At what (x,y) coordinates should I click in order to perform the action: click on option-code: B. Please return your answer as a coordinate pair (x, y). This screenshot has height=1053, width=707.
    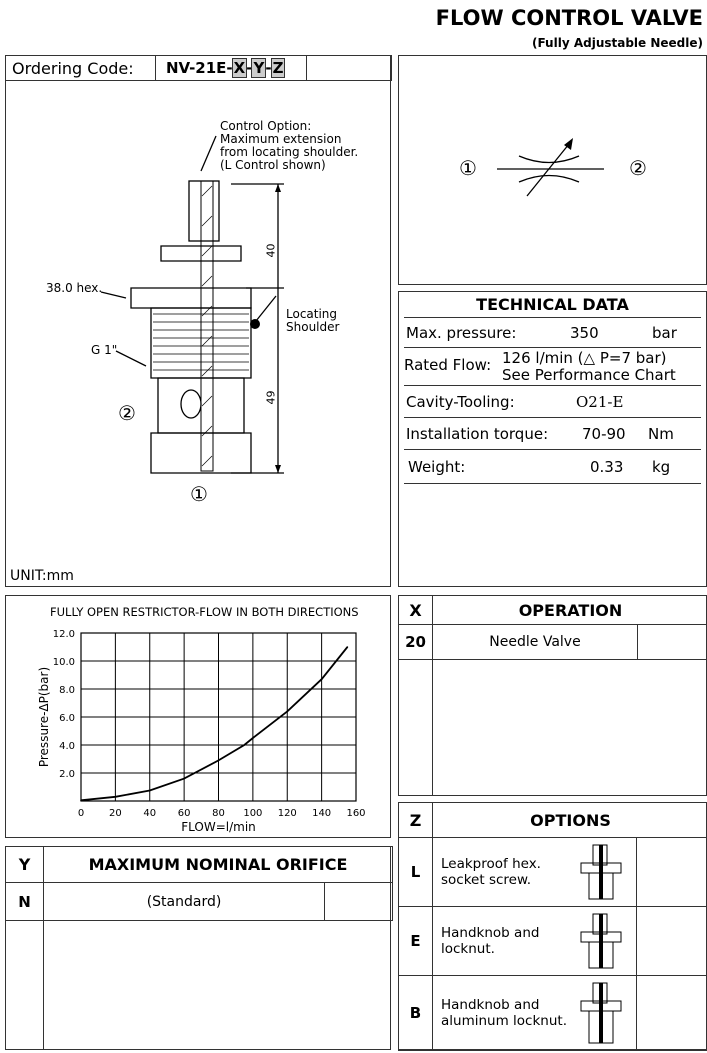
    Looking at the image, I should click on (415, 1013).